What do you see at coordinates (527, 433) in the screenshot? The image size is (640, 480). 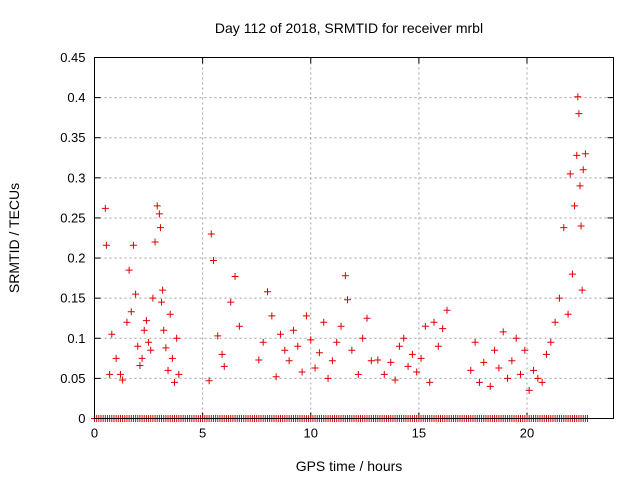 I see `x-tick-label: 20` at bounding box center [527, 433].